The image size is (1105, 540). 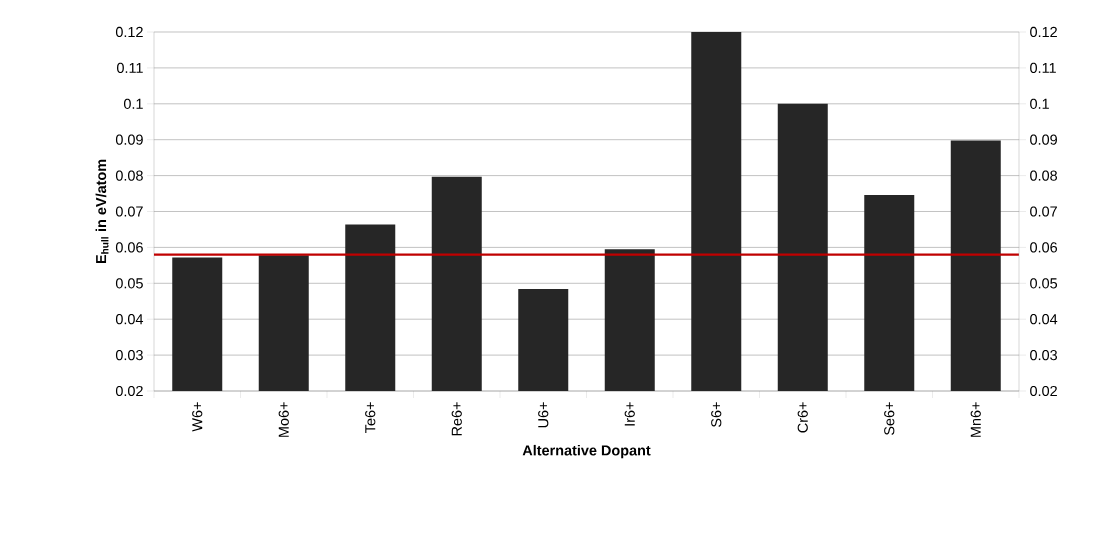 What do you see at coordinates (629, 414) in the screenshot?
I see `x-tick-label: Ir6+` at bounding box center [629, 414].